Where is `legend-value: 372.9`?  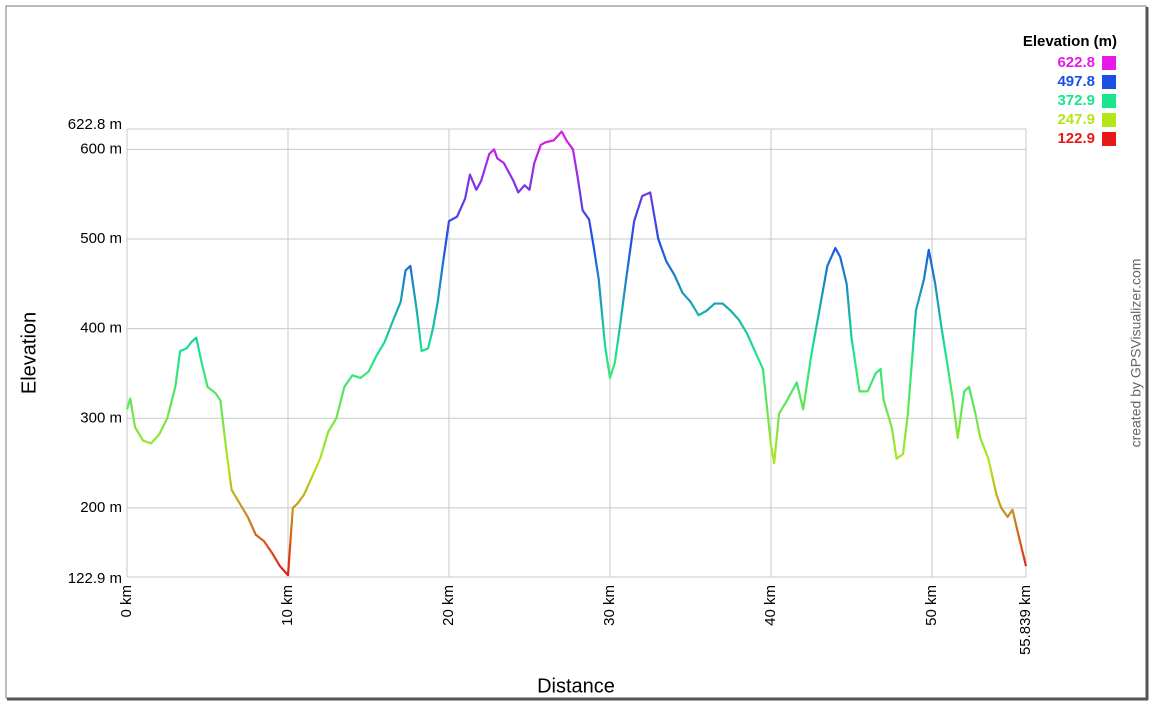
legend-value: 372.9 is located at coordinates (1076, 100).